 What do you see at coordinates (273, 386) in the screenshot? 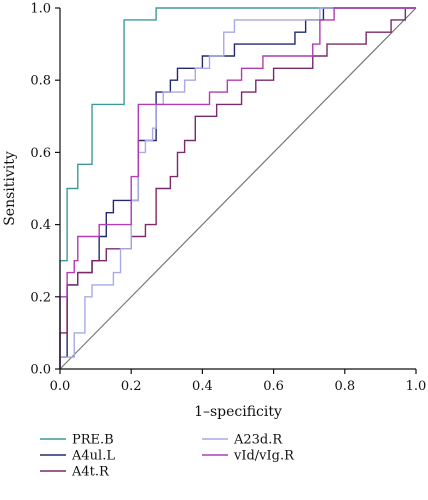
I see `x-tick-label: 0.6` at bounding box center [273, 386].